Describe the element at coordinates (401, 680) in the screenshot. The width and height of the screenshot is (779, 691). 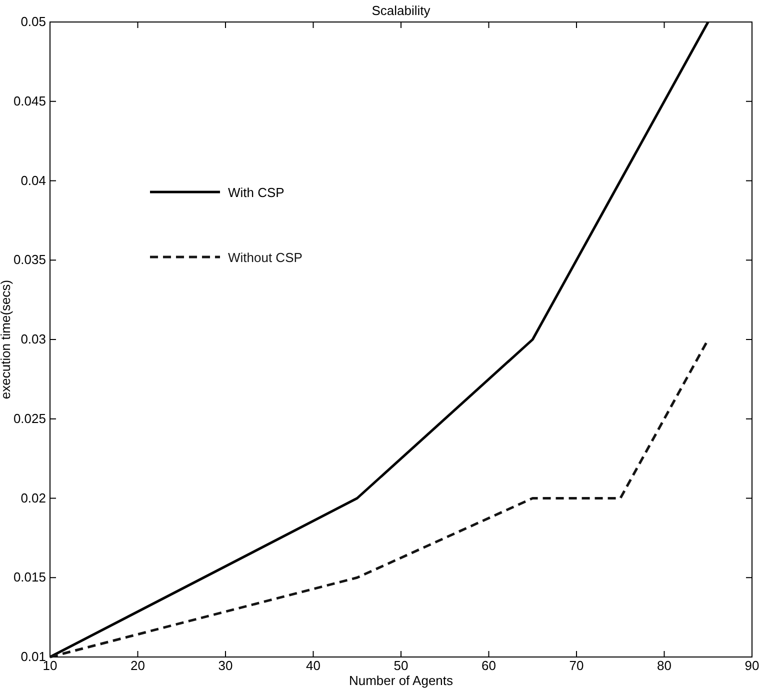
I see `x-axis-title: Number of Agents` at that location.